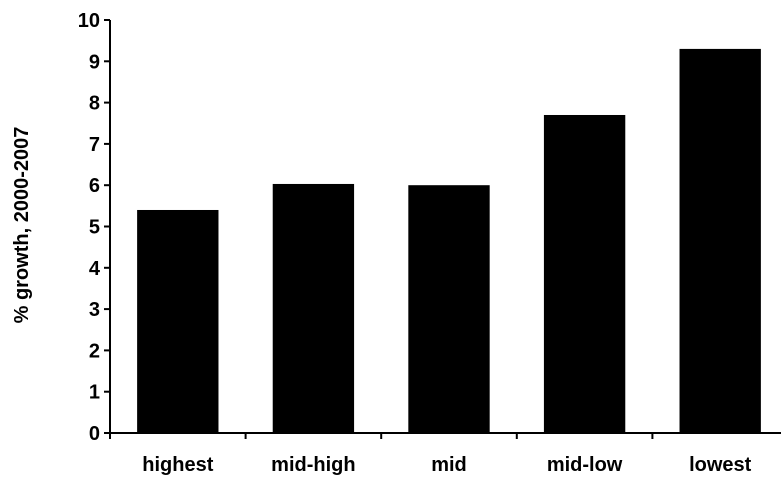 The height and width of the screenshot is (489, 781). Describe the element at coordinates (89, 21) in the screenshot. I see `y-tick-label: 10` at that location.